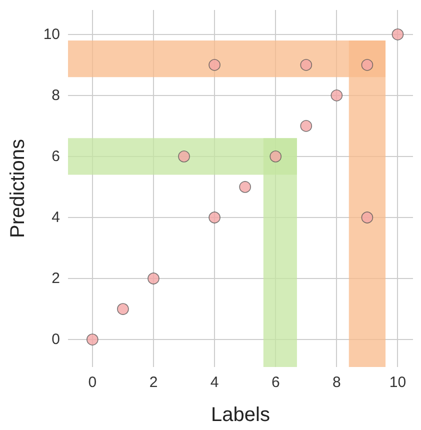  I want to click on x-tick-label: 8, so click(336, 382).